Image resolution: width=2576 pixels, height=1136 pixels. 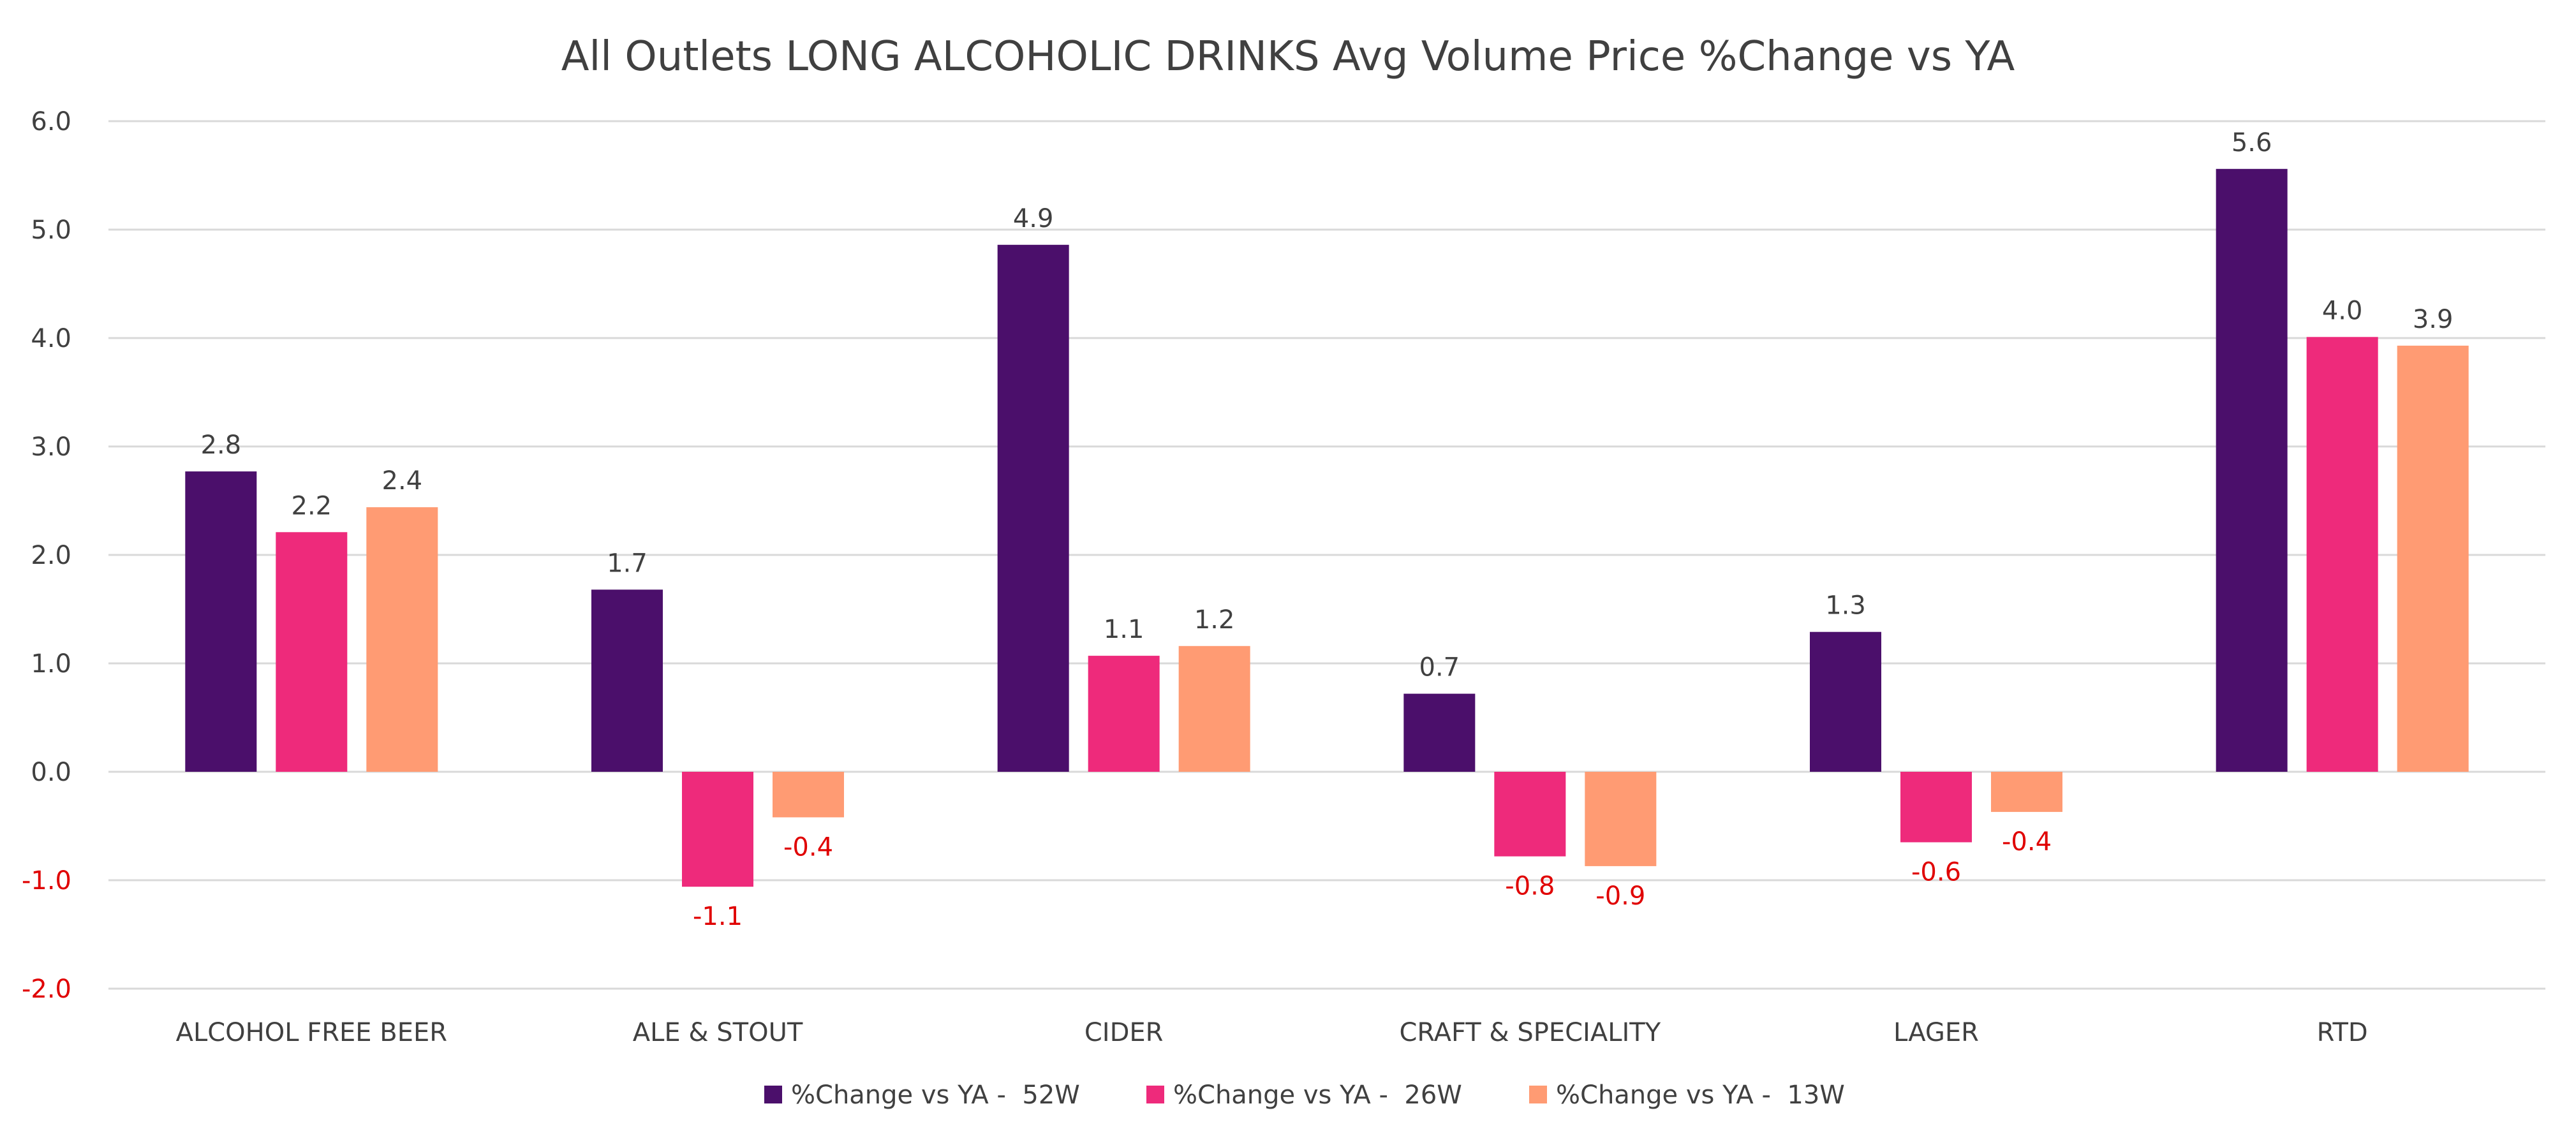 I want to click on y-tick-label: 1.0, so click(x=51, y=664).